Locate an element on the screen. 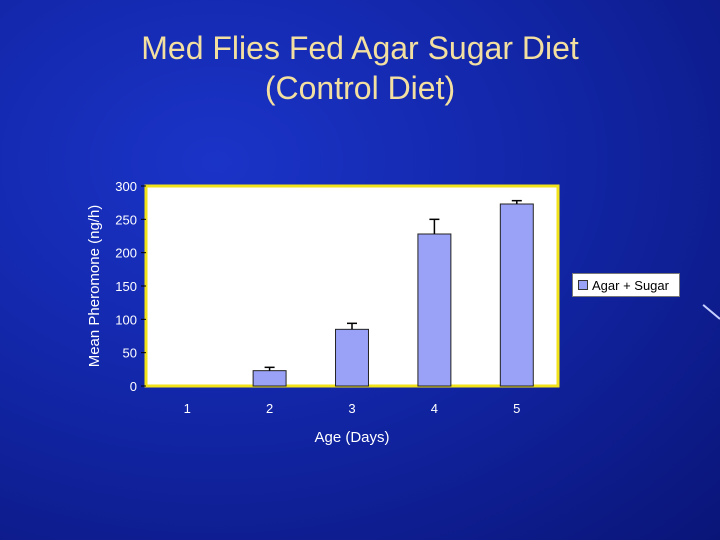 This screenshot has width=720, height=540. x-axis-ticks: 1 2 3 4 5 is located at coordinates (352, 408).